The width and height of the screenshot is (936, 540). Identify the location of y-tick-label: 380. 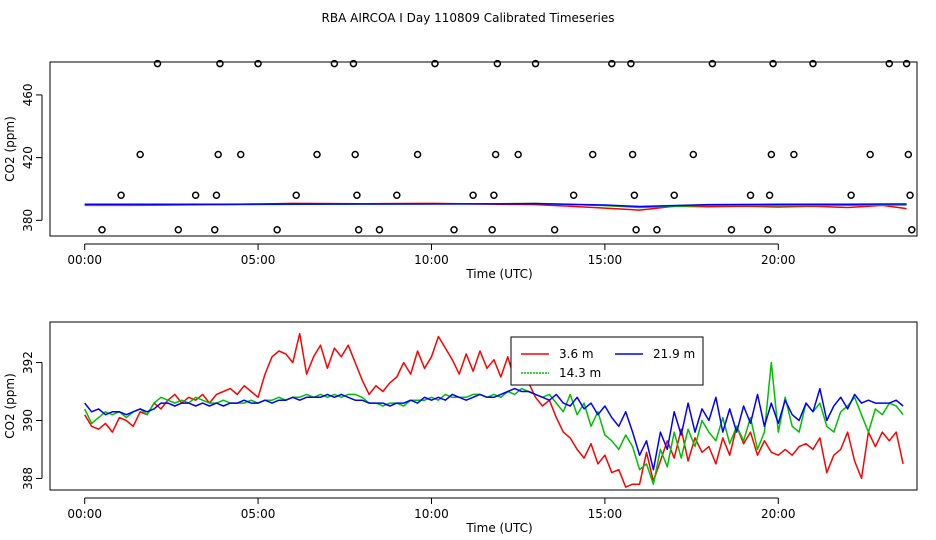
(28, 220).